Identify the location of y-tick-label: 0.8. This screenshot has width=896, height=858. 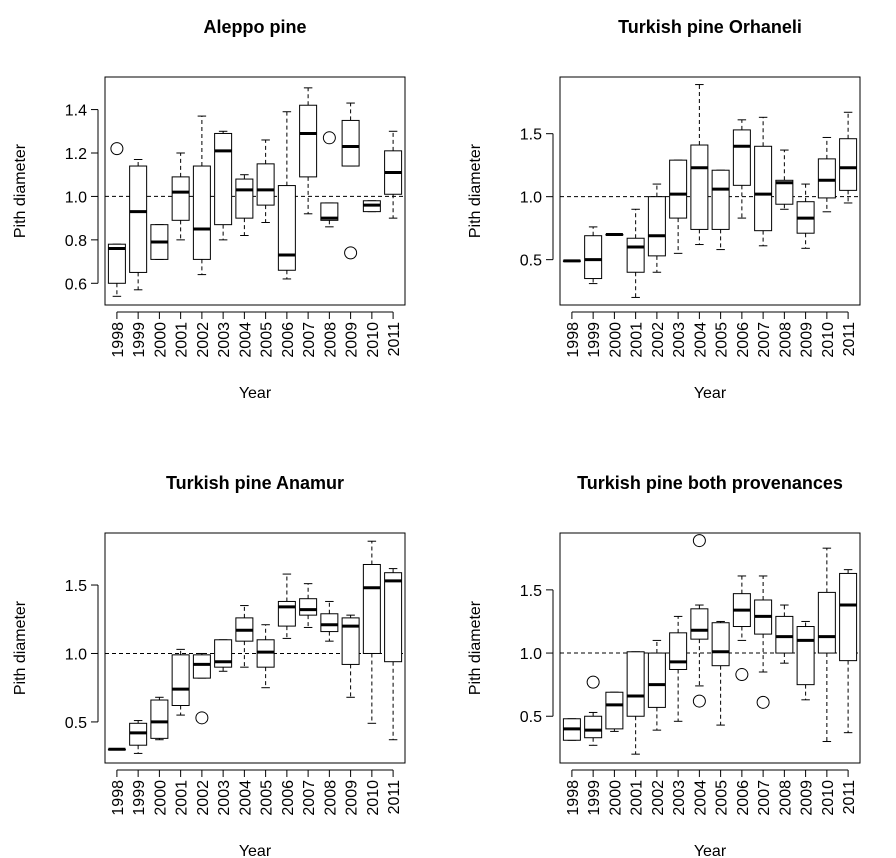
(76, 241).